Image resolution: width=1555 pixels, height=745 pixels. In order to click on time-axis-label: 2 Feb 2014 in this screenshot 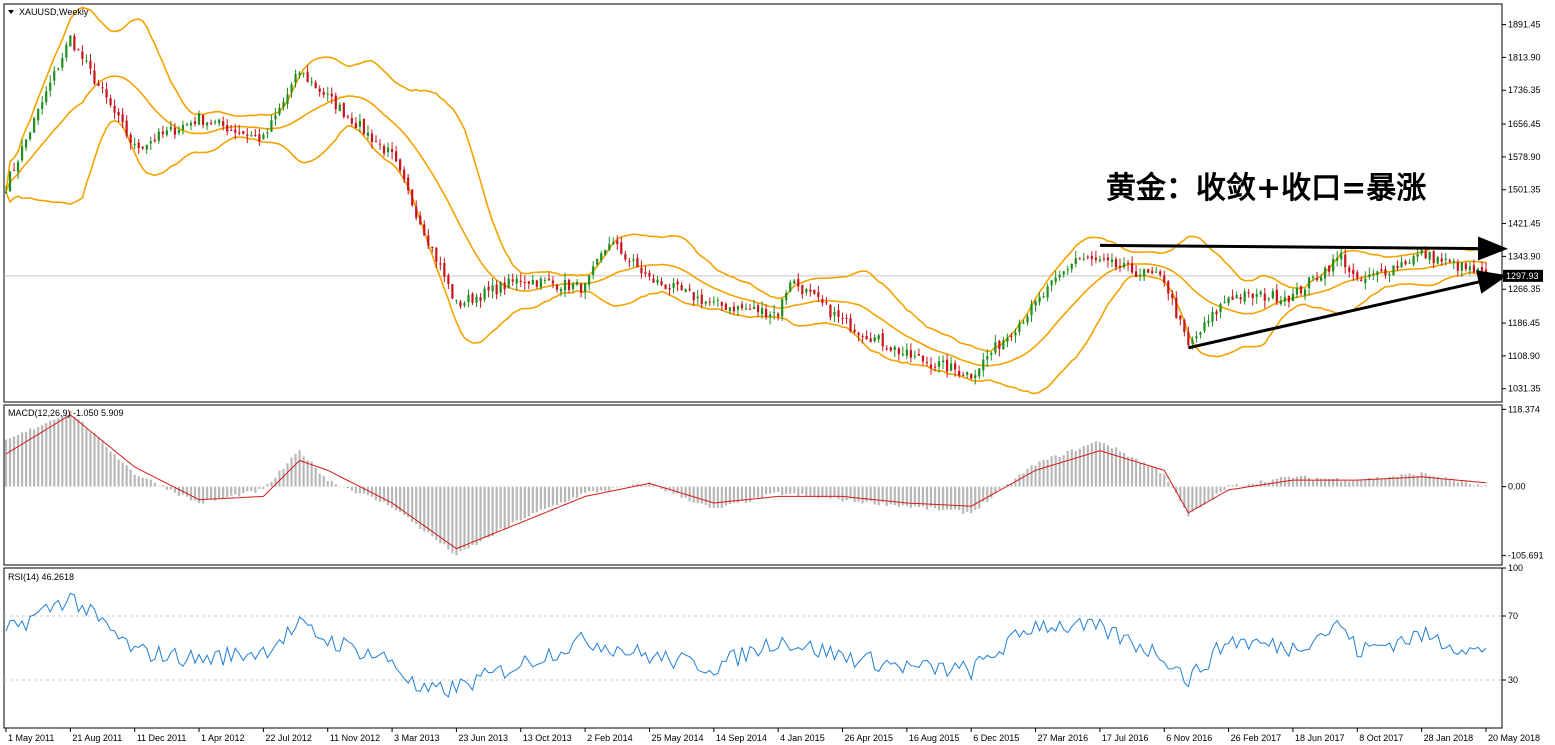, I will do `click(610, 738)`.